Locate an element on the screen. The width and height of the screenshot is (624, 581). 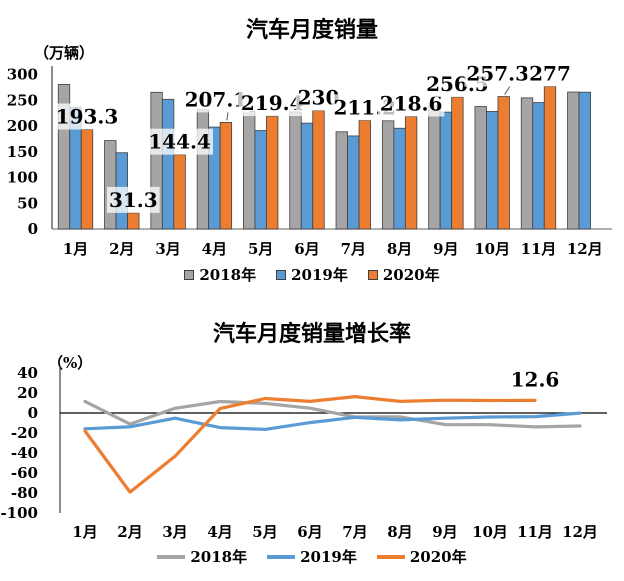
line-2018年 is located at coordinates (332, 414).